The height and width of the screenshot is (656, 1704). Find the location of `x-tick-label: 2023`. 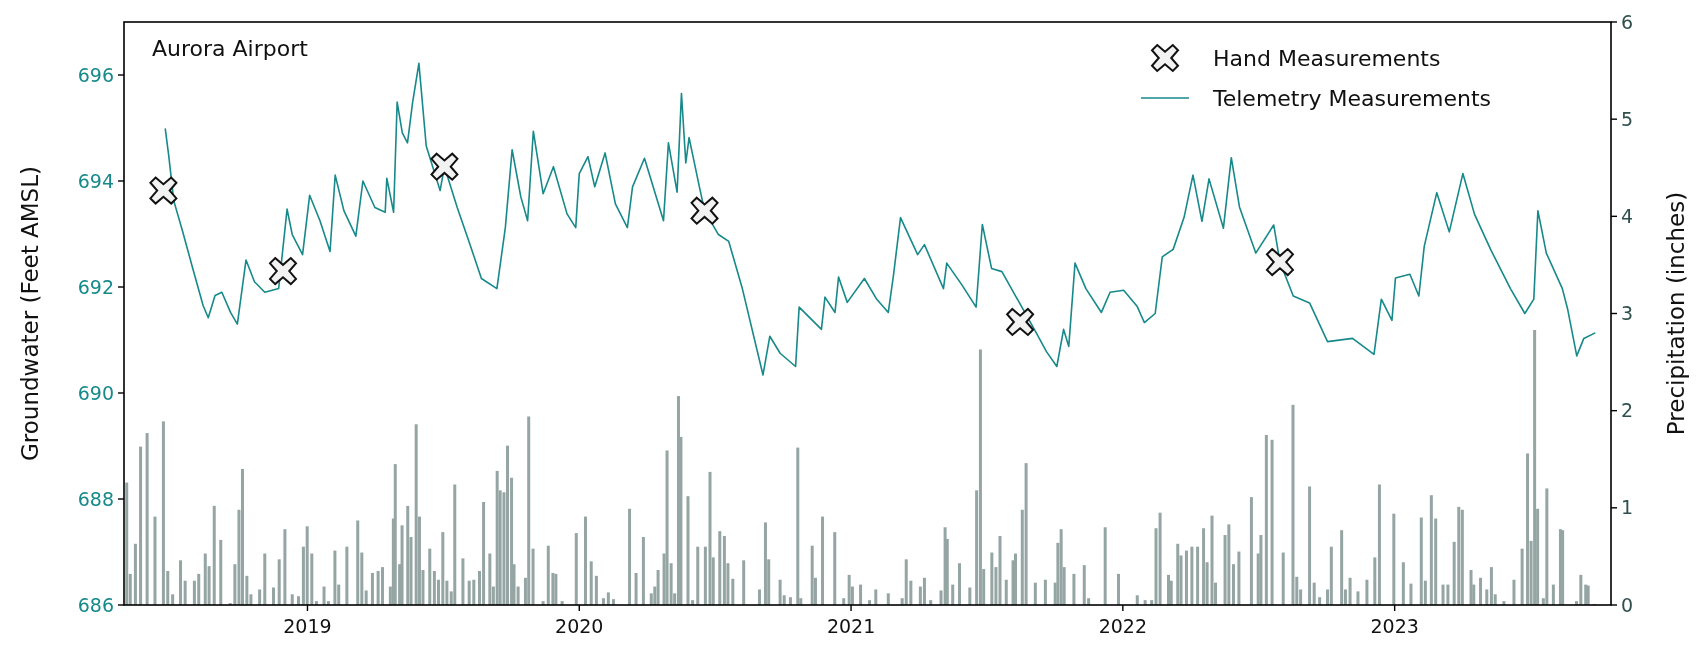

x-tick-label: 2023 is located at coordinates (1394, 626).